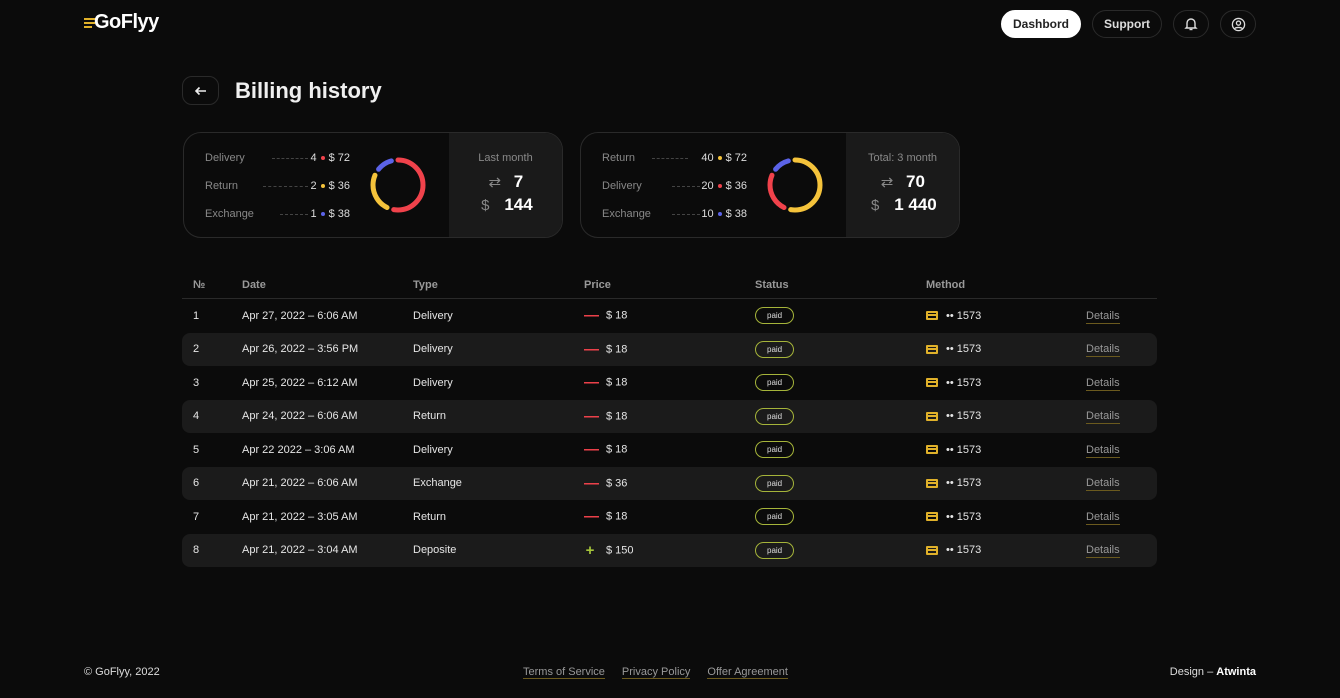 The image size is (1340, 698). I want to click on user-circle-icon, so click(1238, 24).